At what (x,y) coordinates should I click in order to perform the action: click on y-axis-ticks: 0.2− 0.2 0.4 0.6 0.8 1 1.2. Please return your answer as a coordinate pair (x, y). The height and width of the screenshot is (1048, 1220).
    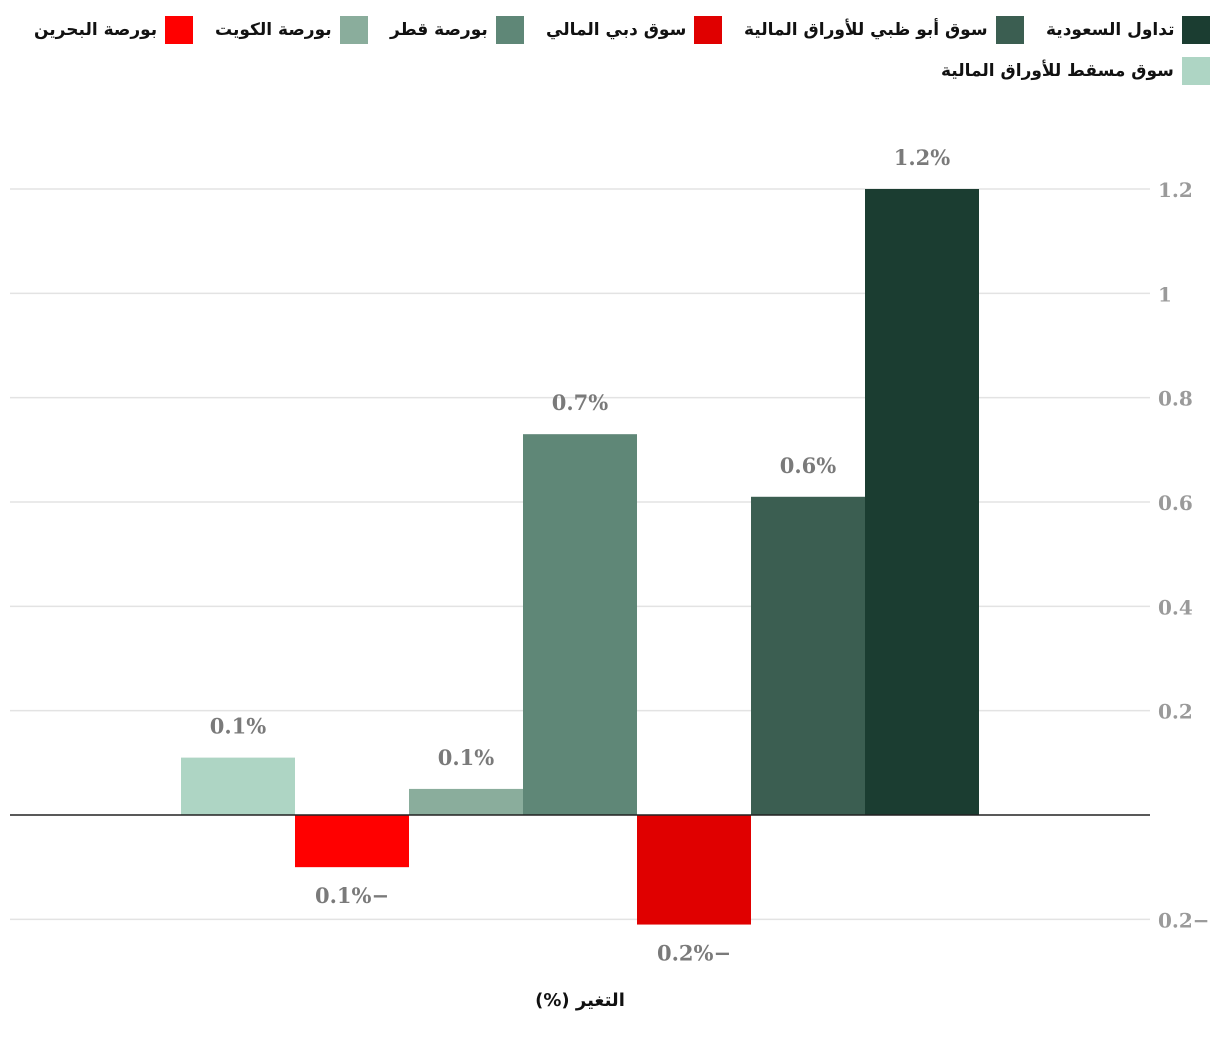
    Looking at the image, I should click on (1184, 555).